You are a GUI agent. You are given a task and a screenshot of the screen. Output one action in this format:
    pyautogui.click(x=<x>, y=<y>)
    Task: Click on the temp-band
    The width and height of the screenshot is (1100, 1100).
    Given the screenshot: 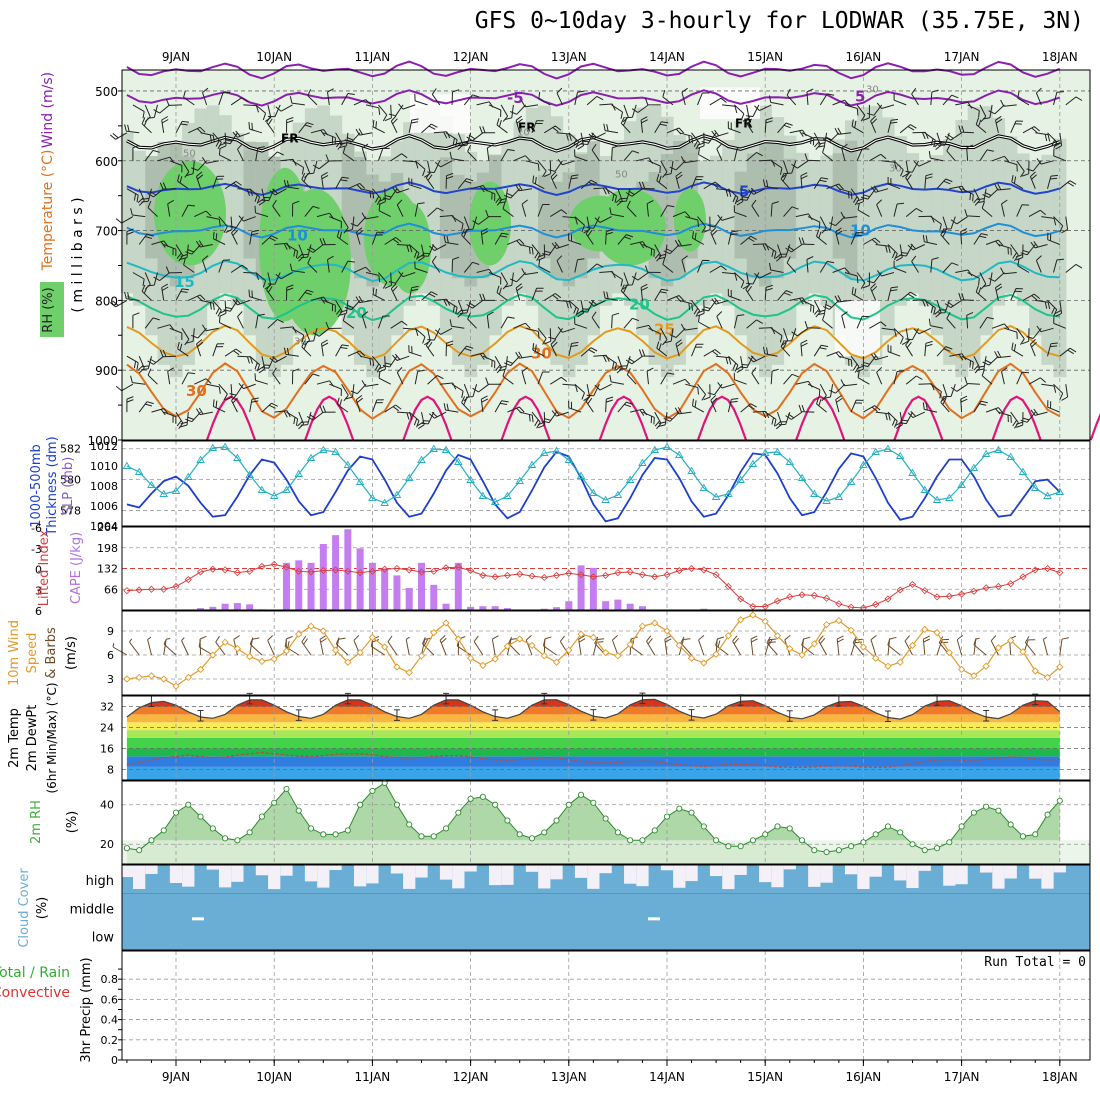 What is the action you would take?
    pyautogui.click(x=593, y=773)
    